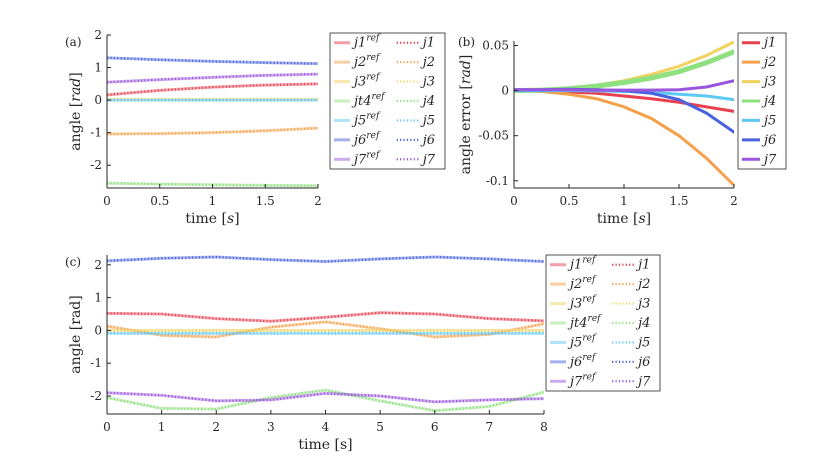  What do you see at coordinates (73, 42) in the screenshot?
I see `panel-label: (a)` at bounding box center [73, 42].